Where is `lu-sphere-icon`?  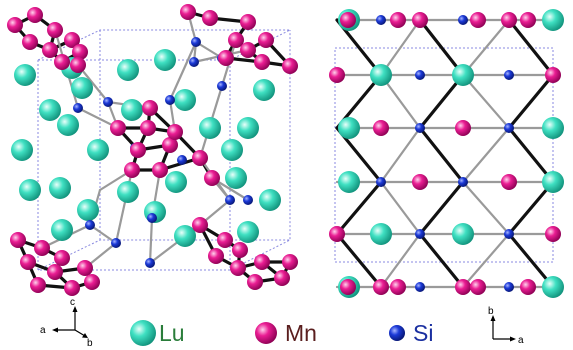
lu-sphere-icon is located at coordinates (143, 333).